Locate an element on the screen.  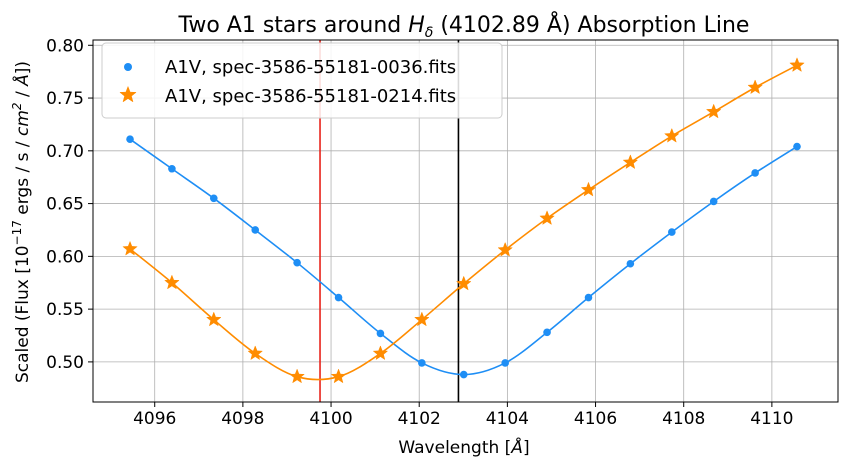
y-tick-label: 0.70 is located at coordinates (65, 152).